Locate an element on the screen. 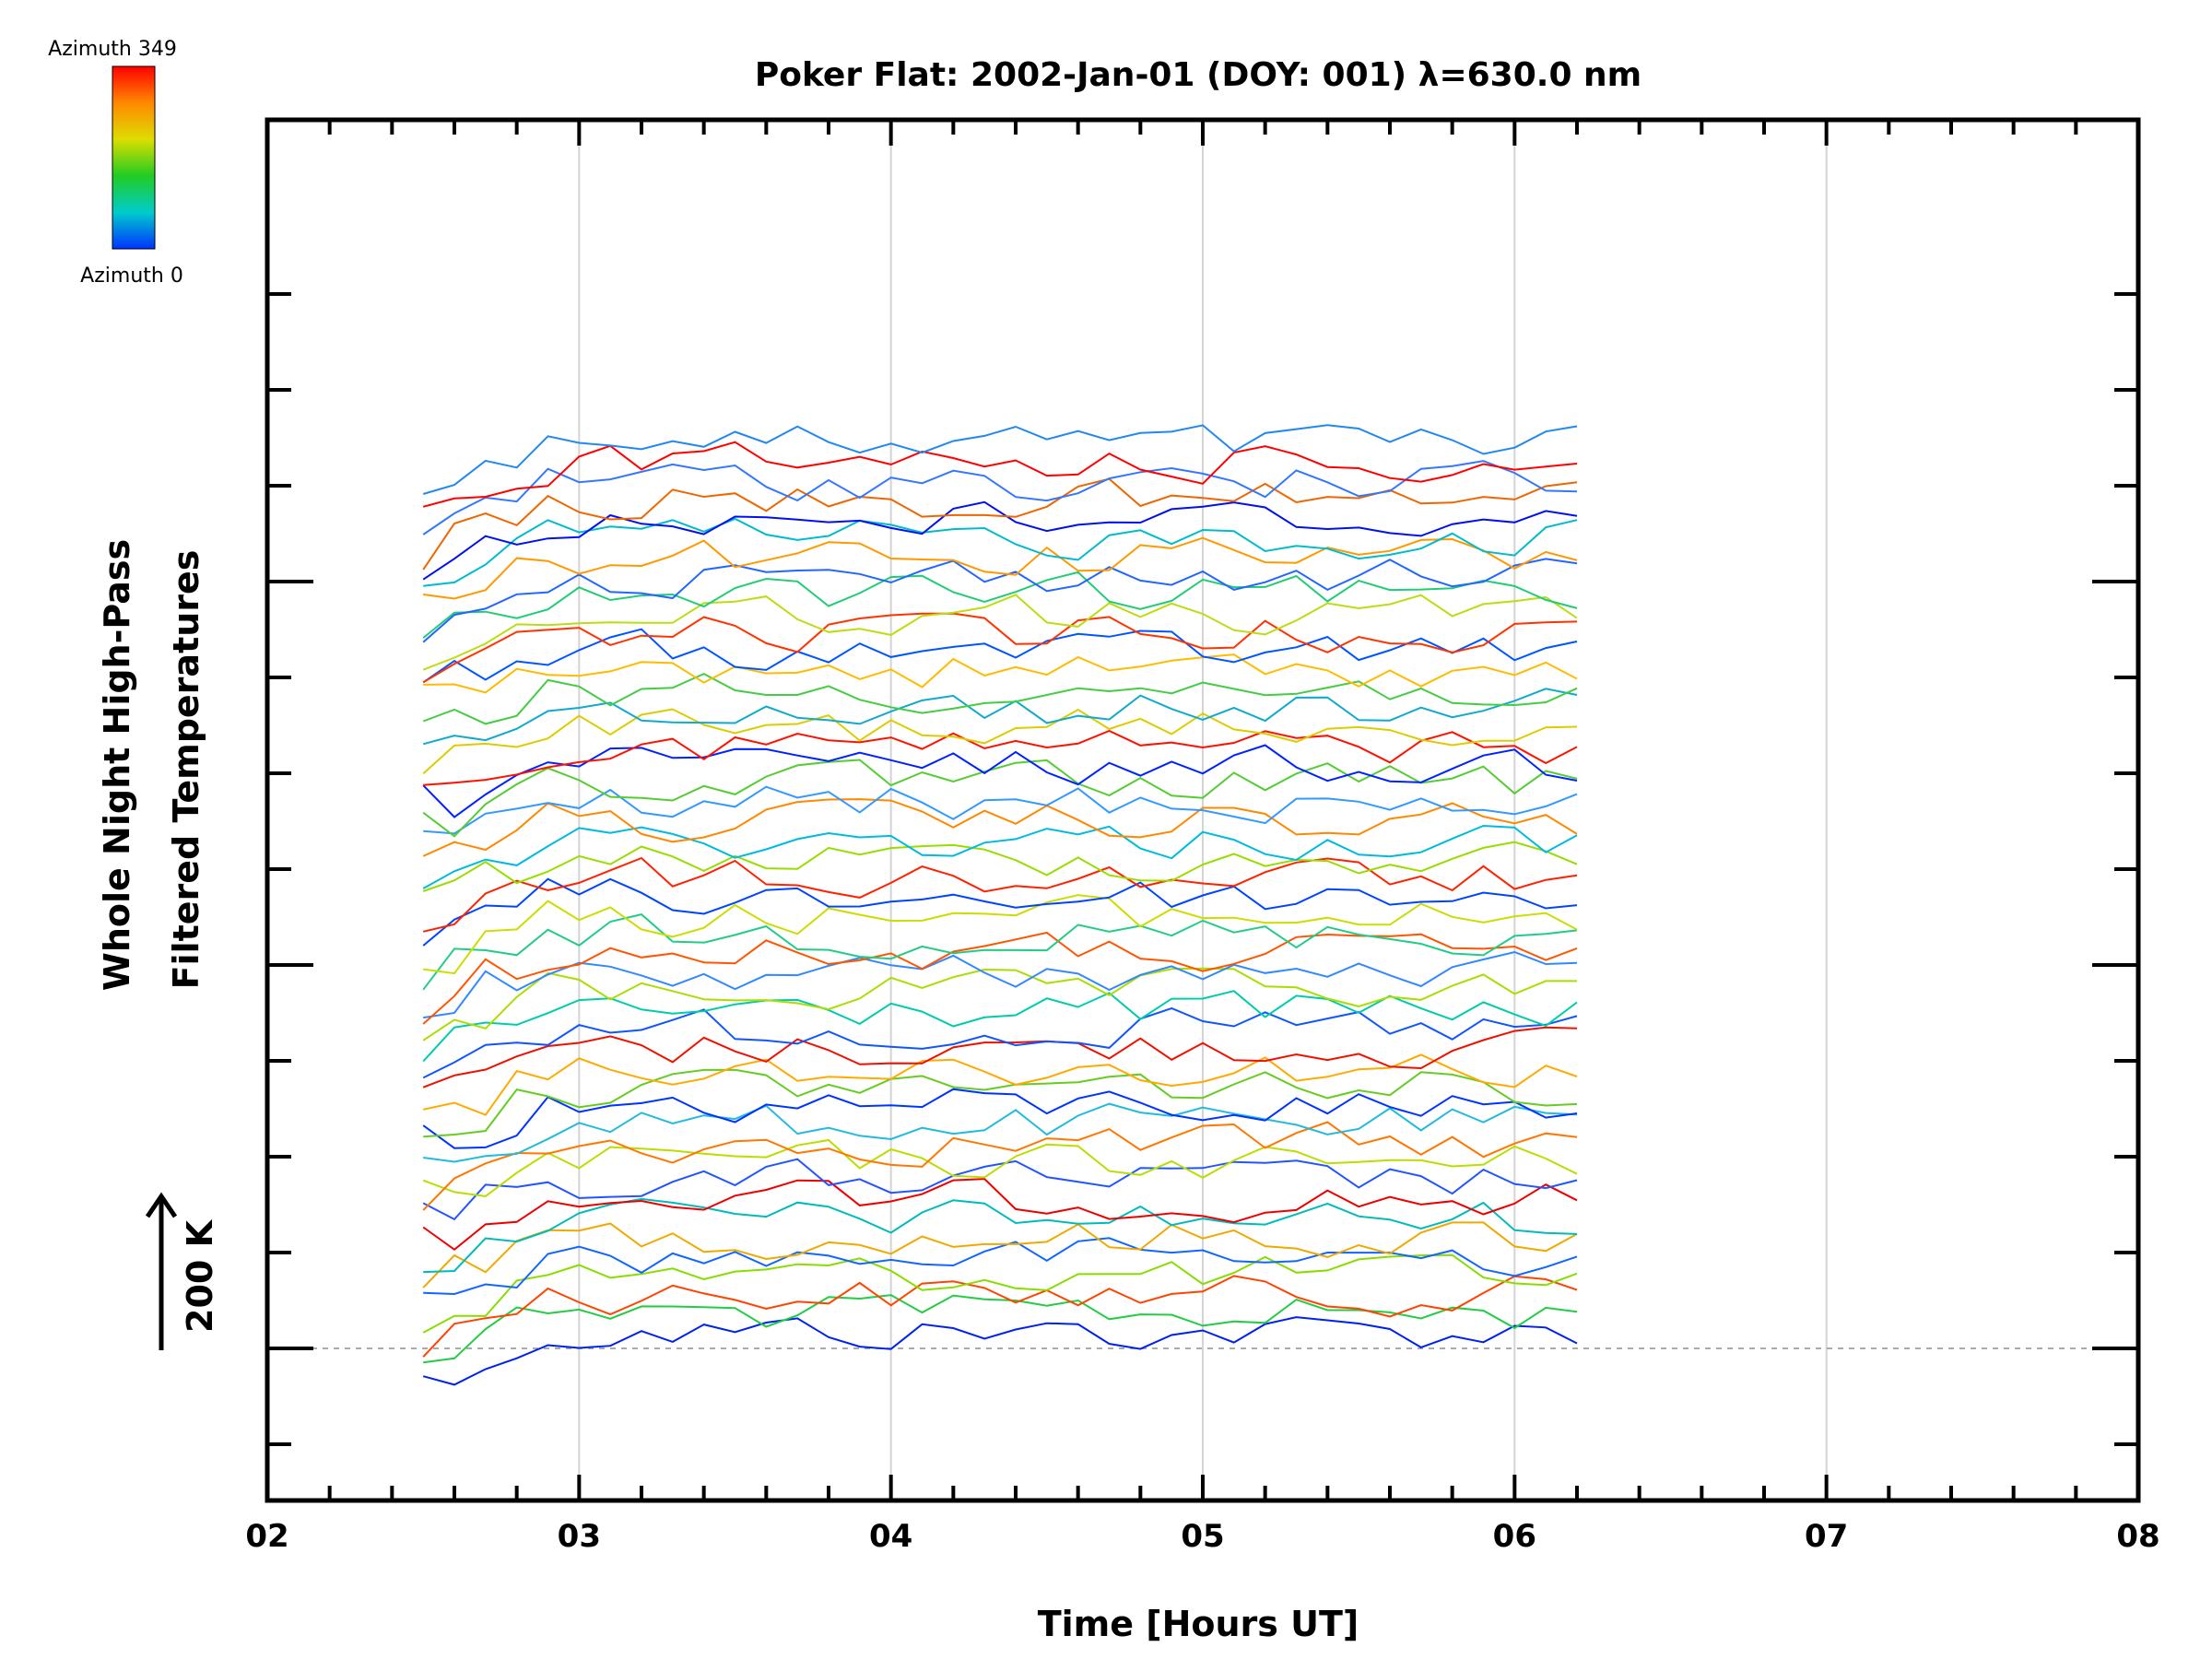 Image resolution: width=2212 pixels, height=1659 pixels. x-tick-label: 02 is located at coordinates (266, 1536).